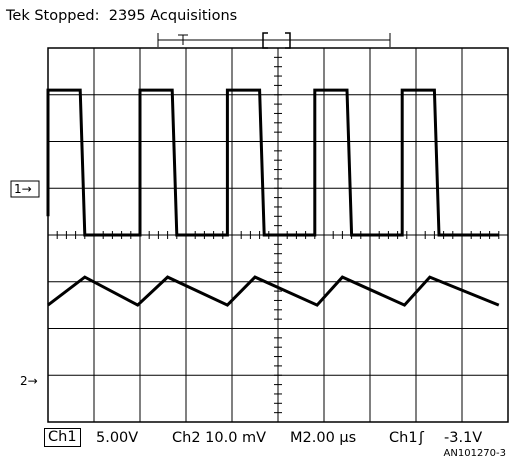 The width and height of the screenshot is (512, 465). Describe the element at coordinates (122, 16) in the screenshot. I see `acquisition-status: Tek Stopped: 2395 Acquisitions` at that location.